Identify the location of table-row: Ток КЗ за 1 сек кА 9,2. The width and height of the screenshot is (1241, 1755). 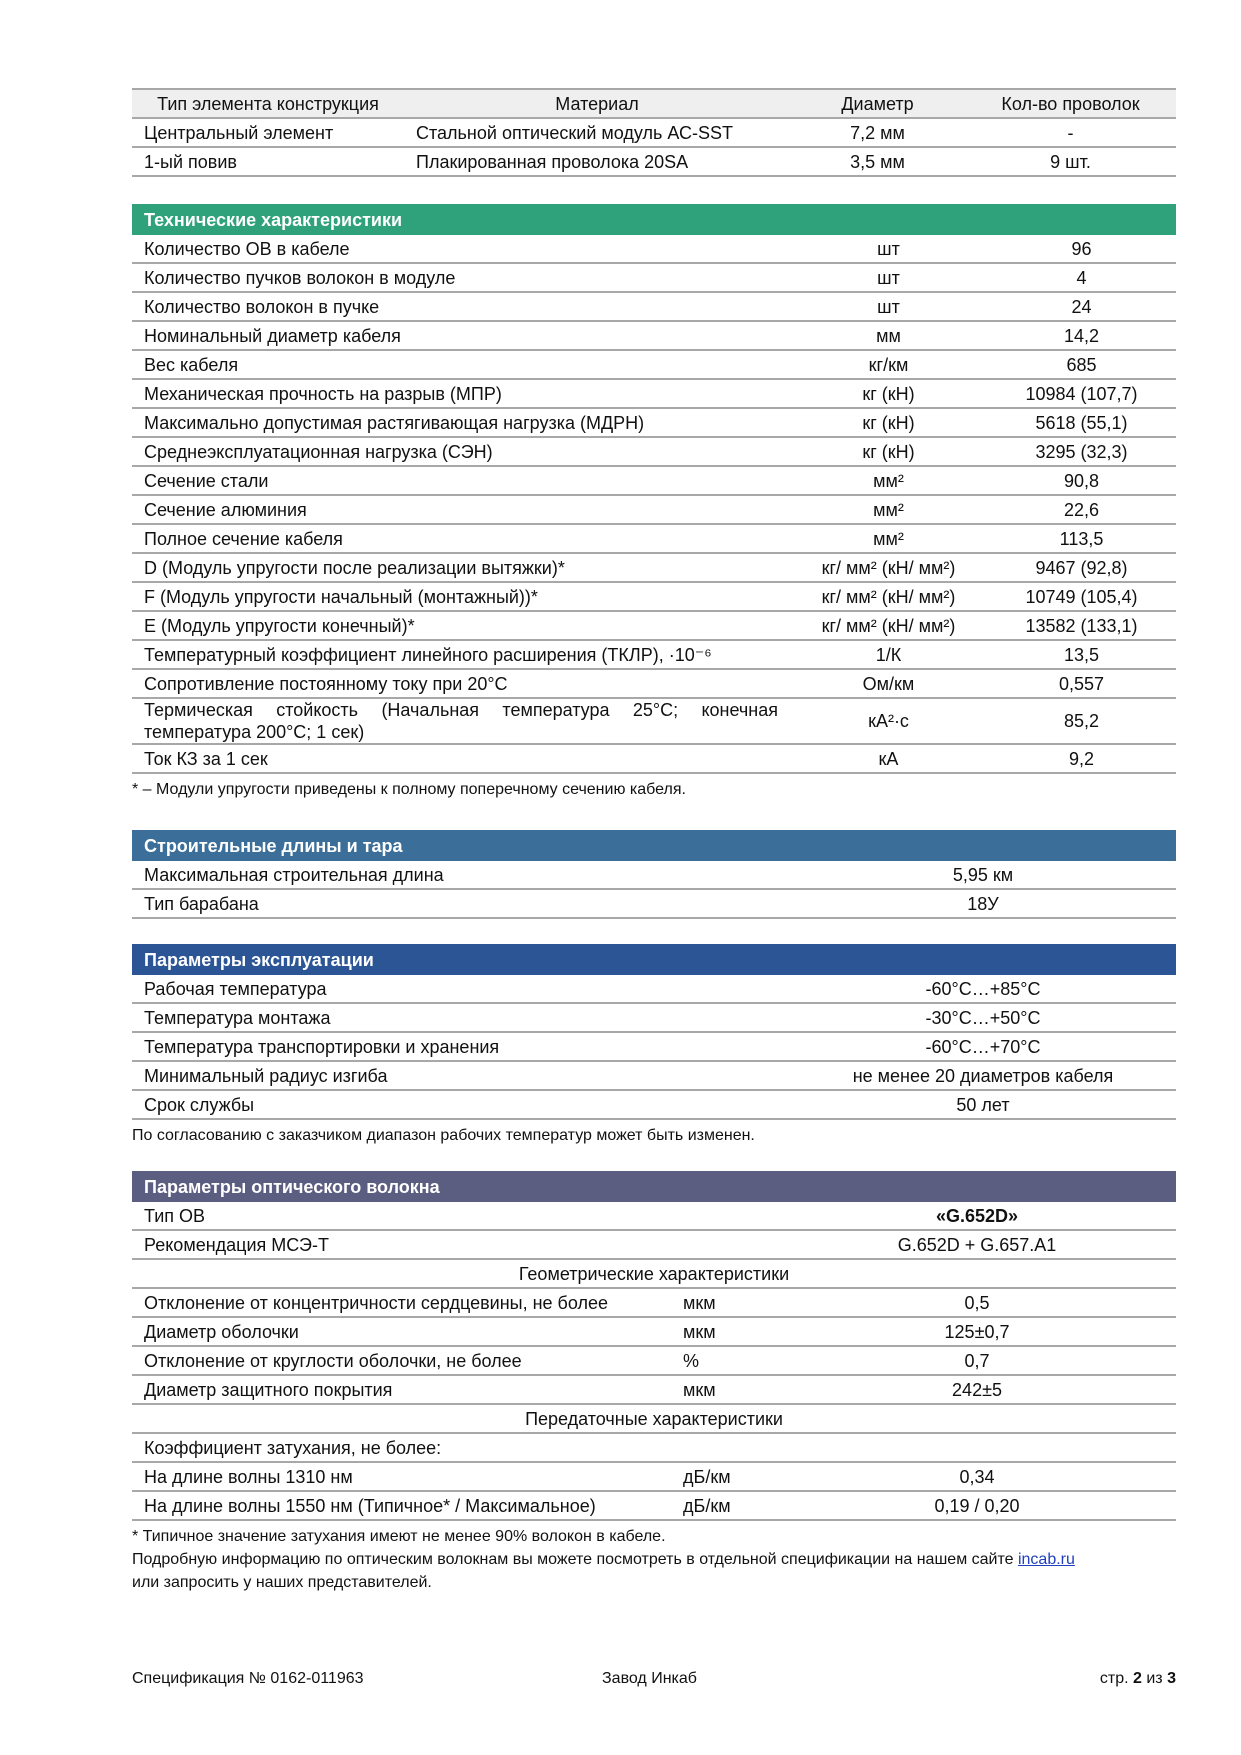
(654, 759).